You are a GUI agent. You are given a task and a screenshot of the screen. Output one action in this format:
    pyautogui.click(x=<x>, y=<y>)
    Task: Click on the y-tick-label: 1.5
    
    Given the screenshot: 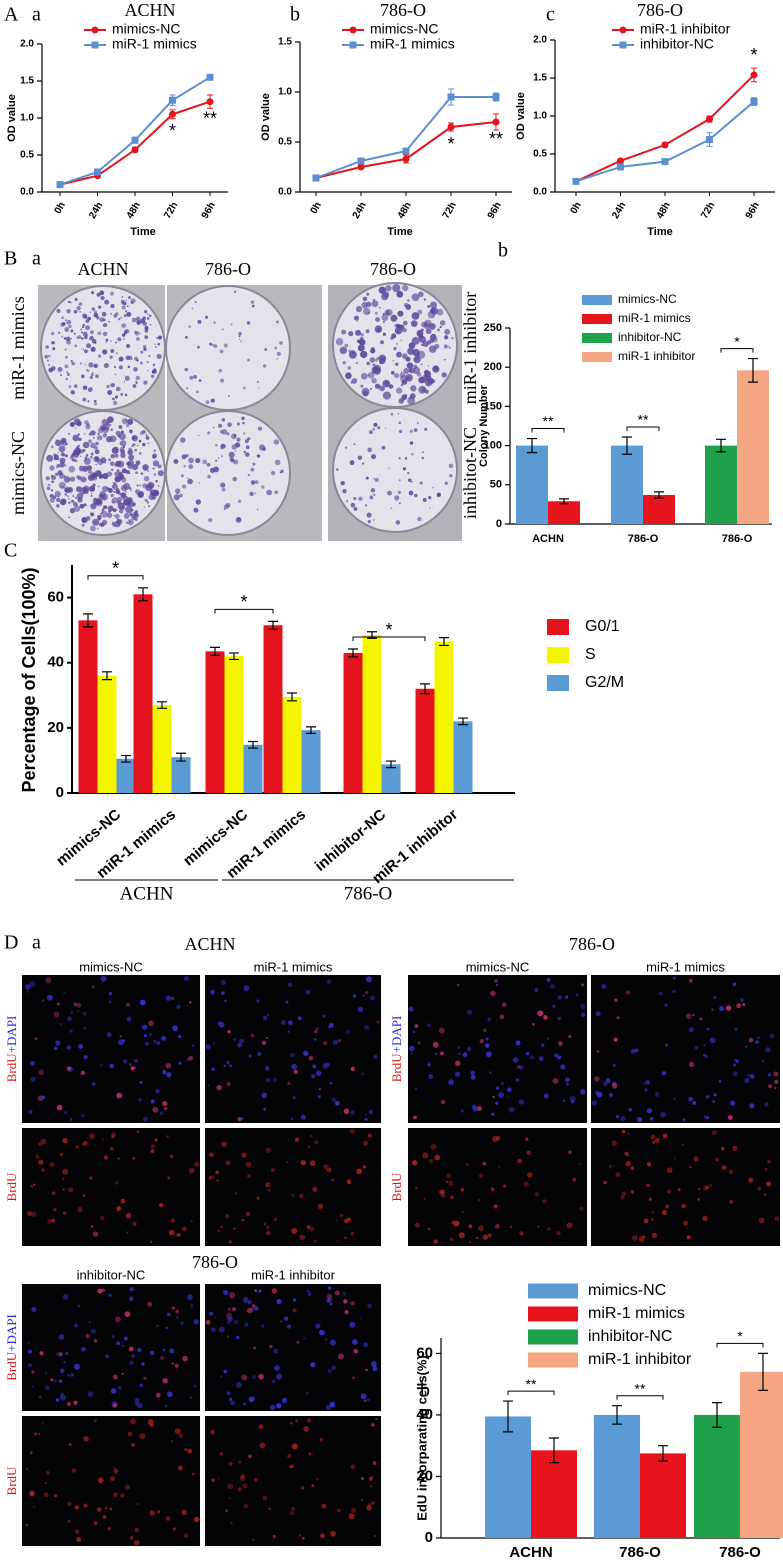 What is the action you would take?
    pyautogui.click(x=540, y=78)
    